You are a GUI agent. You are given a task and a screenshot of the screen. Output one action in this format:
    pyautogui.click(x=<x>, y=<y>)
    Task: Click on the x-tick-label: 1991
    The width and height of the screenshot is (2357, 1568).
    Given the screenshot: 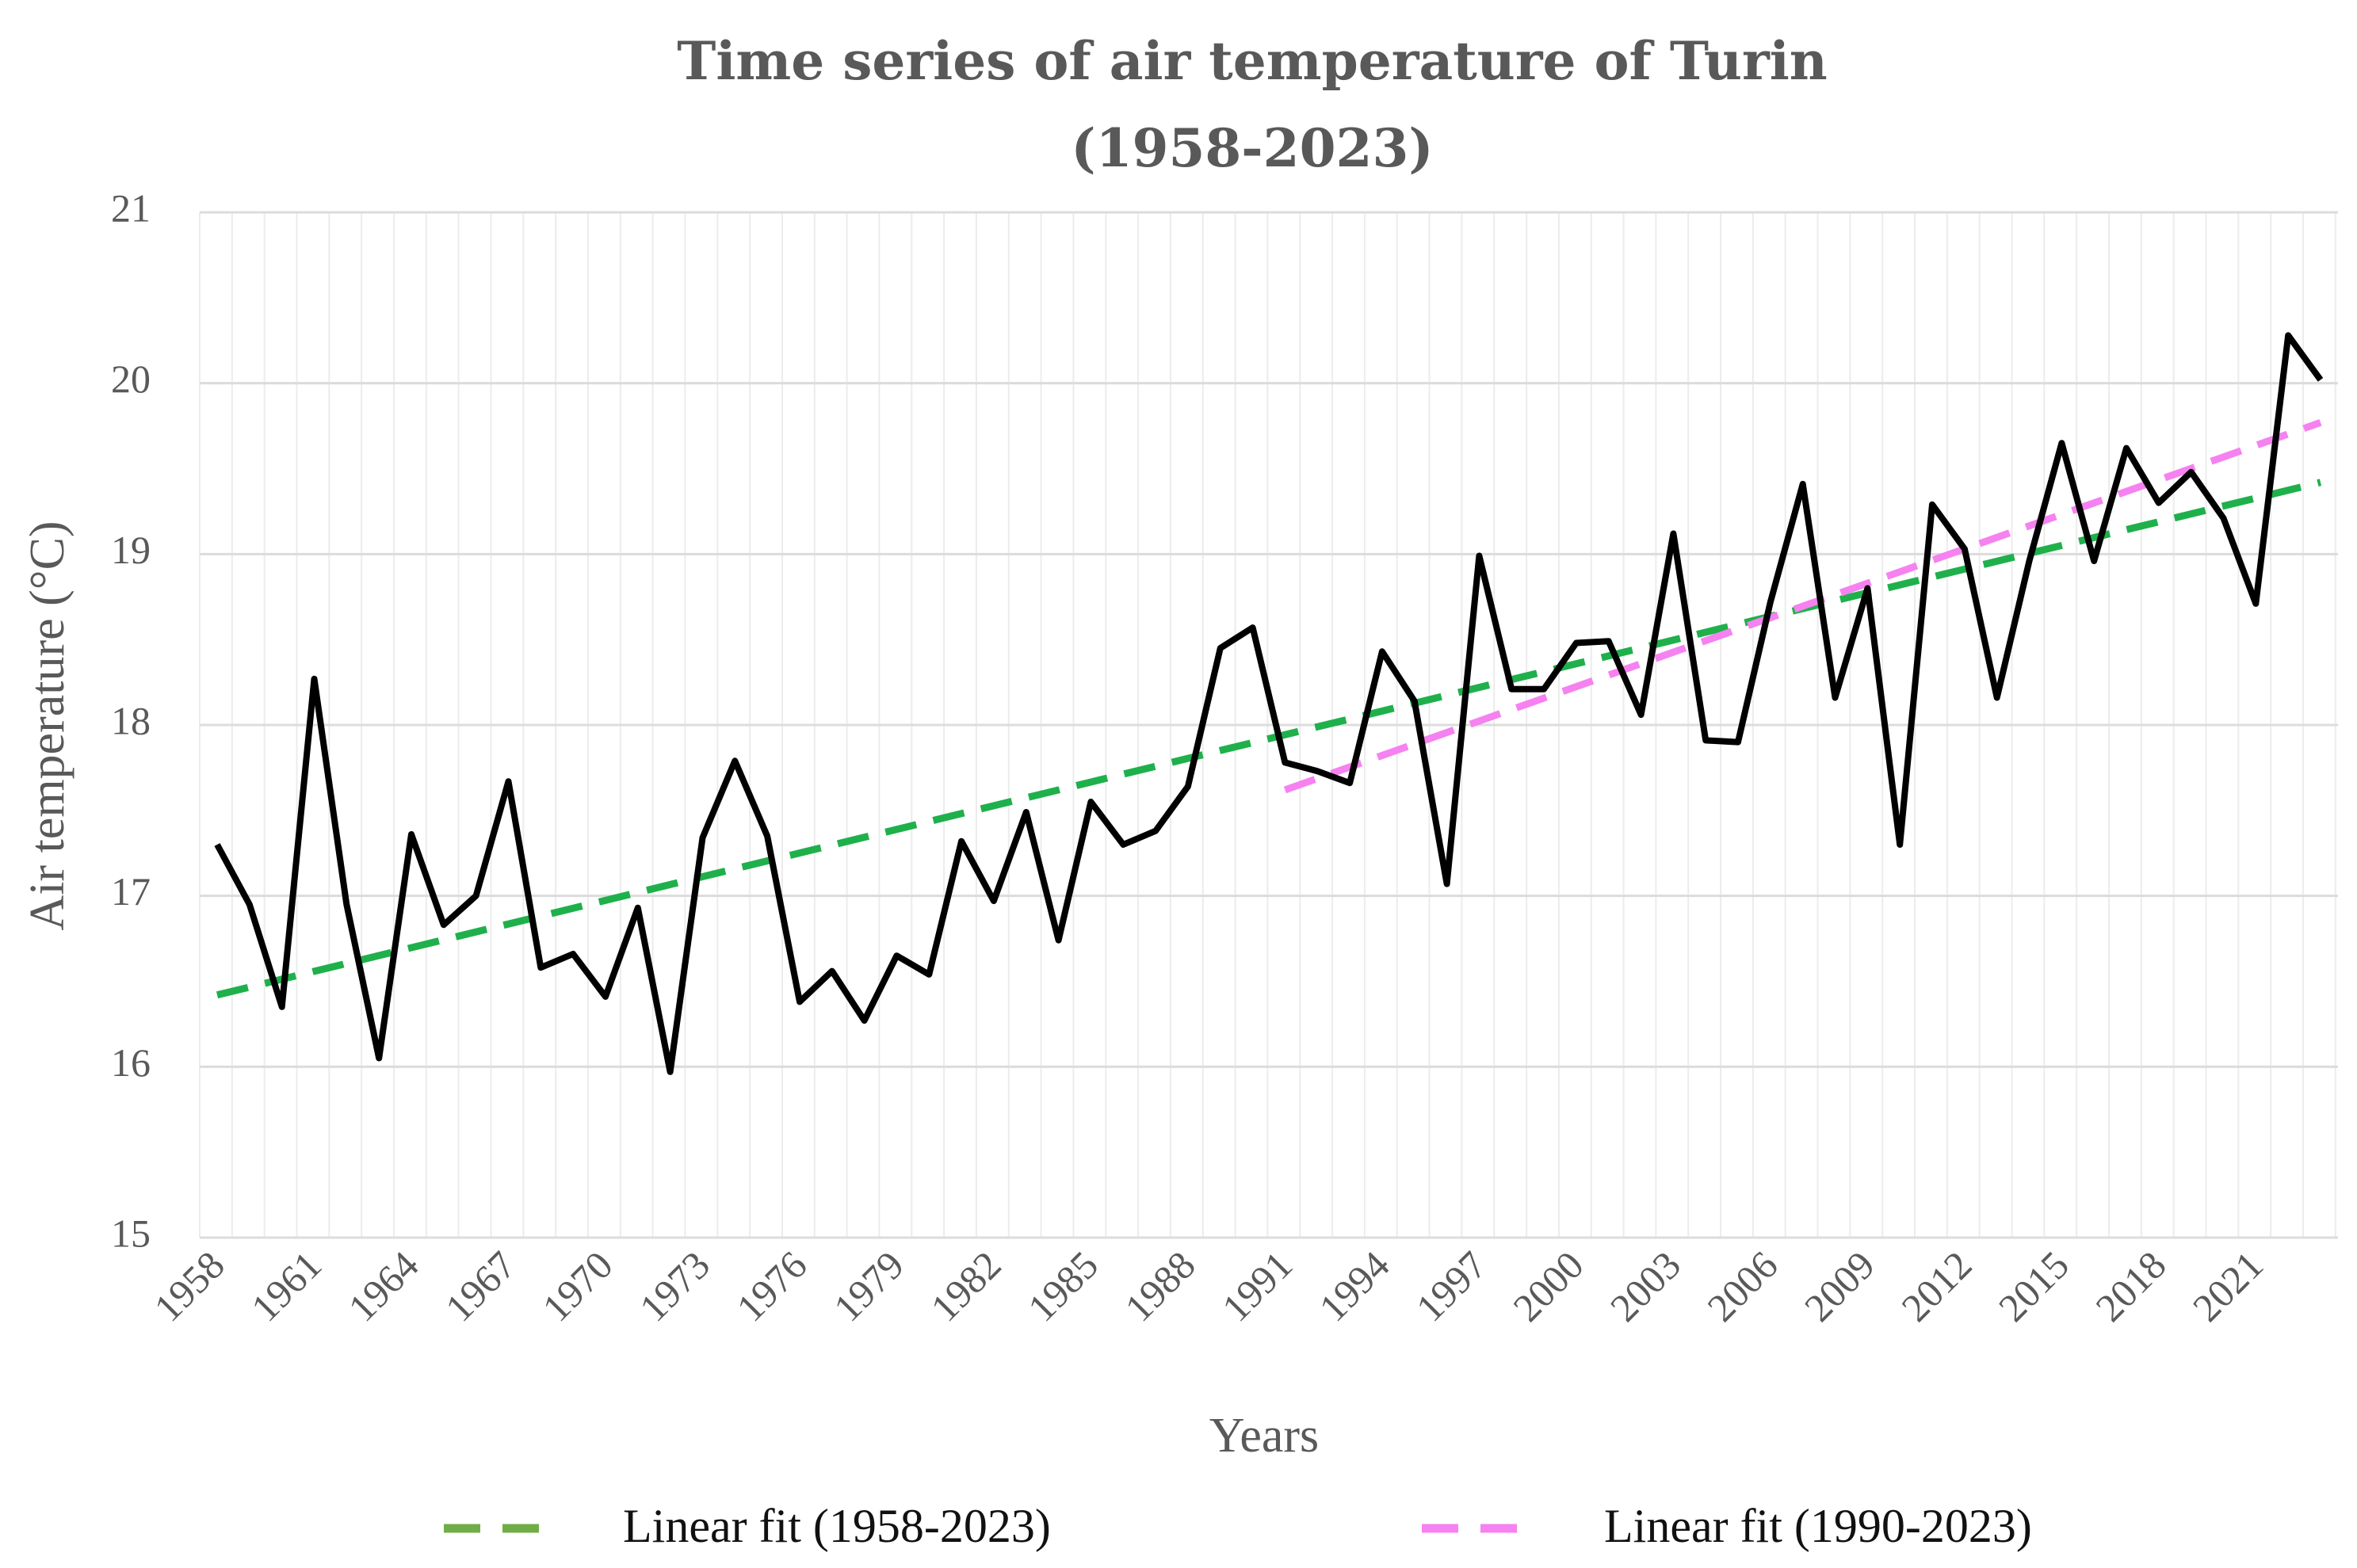 What is the action you would take?
    pyautogui.click(x=1257, y=1286)
    